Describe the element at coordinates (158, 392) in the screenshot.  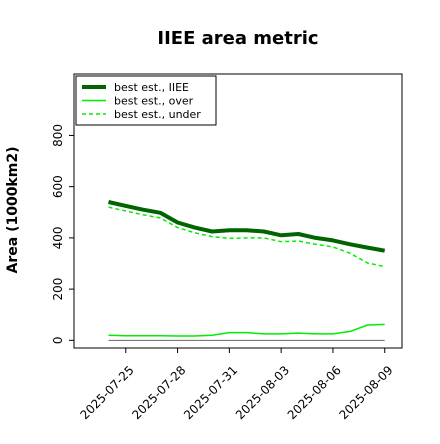
I see `x-tick-label: 2025-07-28` at that location.